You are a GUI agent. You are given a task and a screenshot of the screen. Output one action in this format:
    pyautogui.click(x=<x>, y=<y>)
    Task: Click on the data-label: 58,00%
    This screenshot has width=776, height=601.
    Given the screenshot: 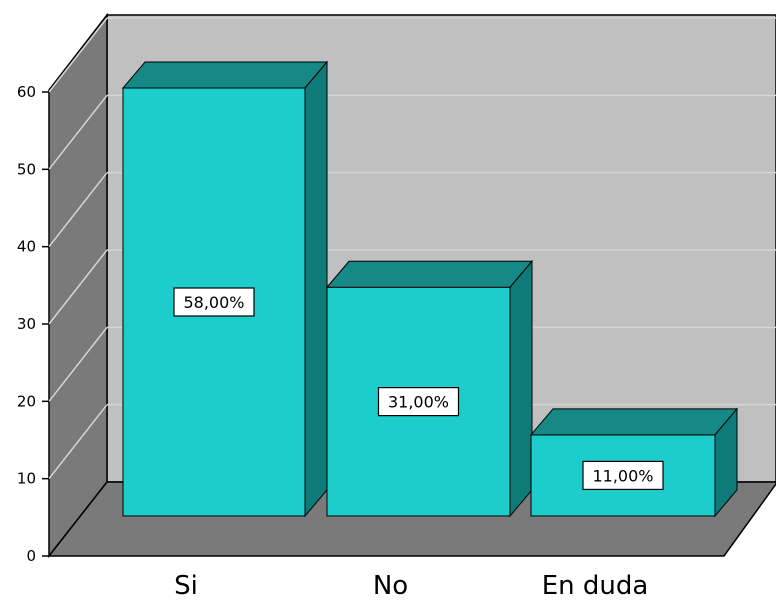 What is the action you would take?
    pyautogui.click(x=213, y=302)
    